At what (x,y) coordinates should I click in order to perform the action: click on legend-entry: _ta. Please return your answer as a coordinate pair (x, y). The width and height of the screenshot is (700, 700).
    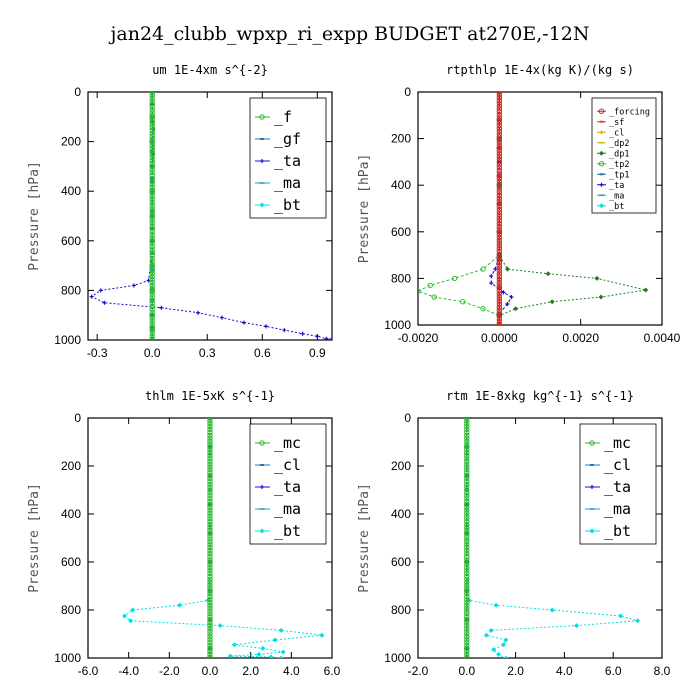
    Looking at the image, I should click on (278, 487).